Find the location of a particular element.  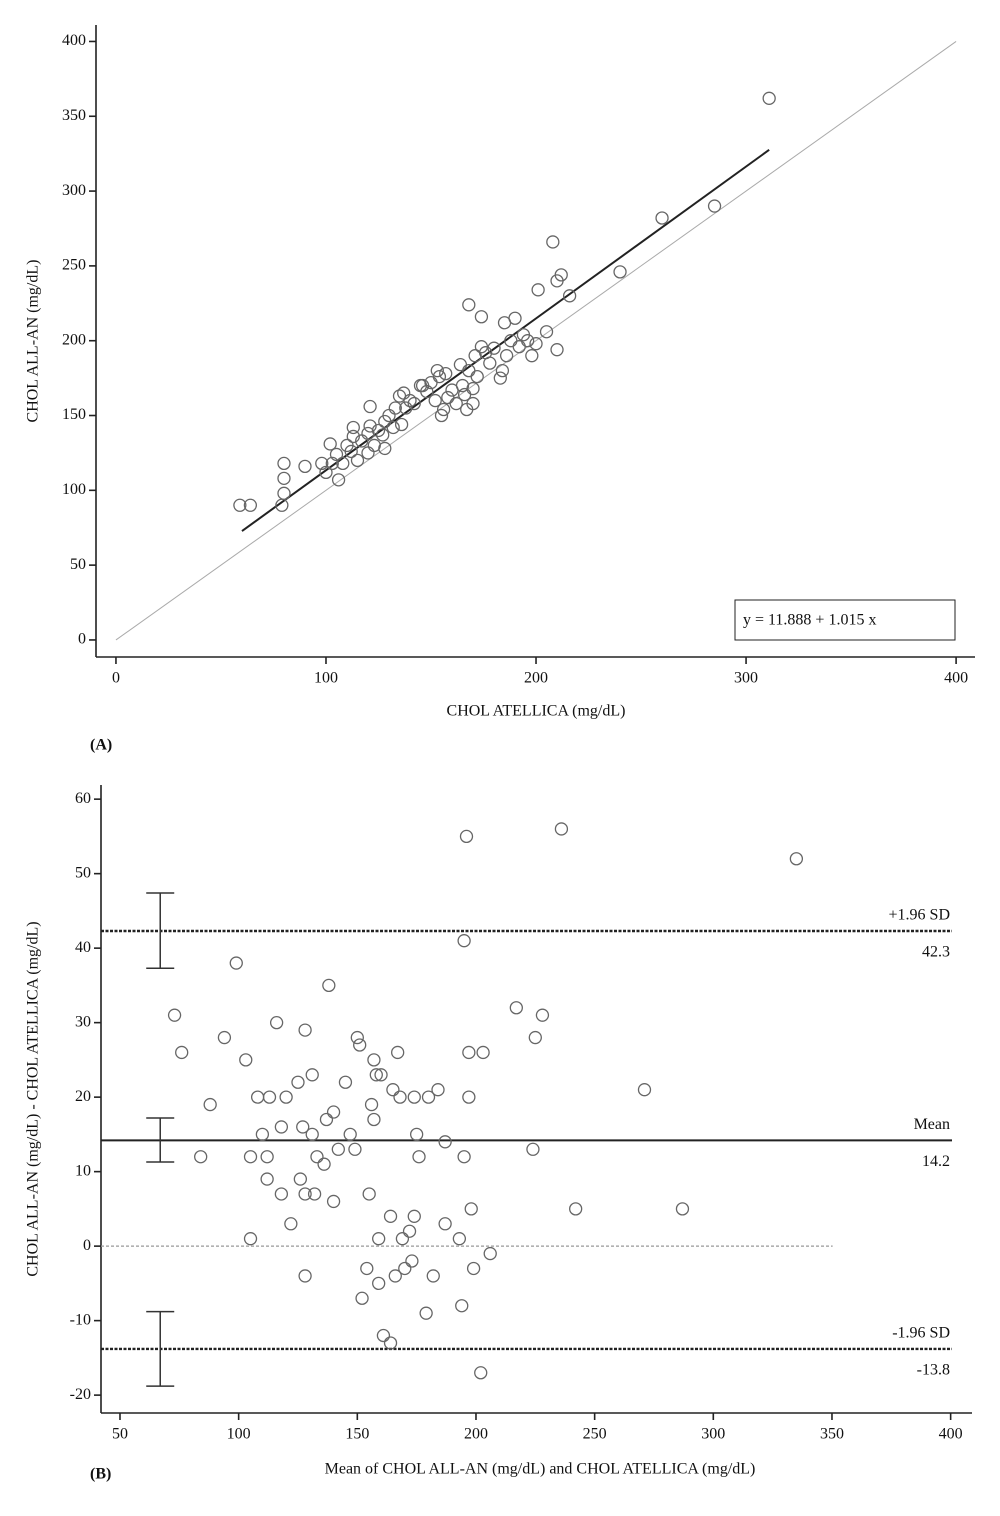

reference-value: 14.2 is located at coordinates (936, 1161).